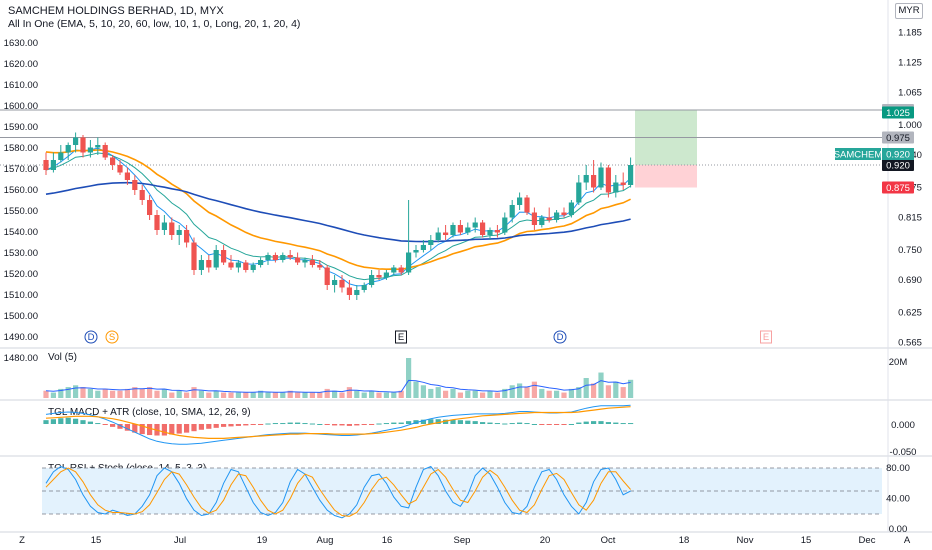  Describe the element at coordinates (909, 11) in the screenshot. I see `currency-button: MYR` at that location.